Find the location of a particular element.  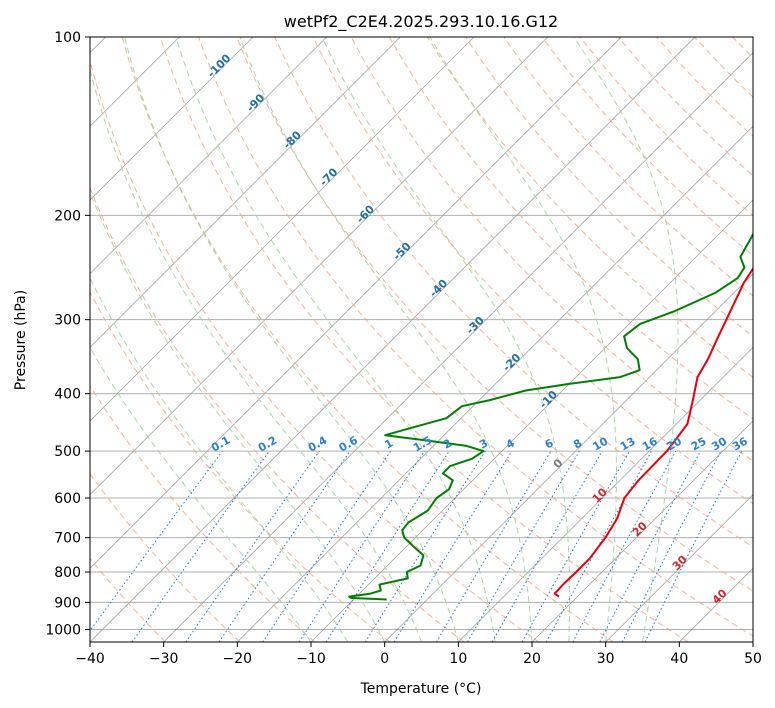

x-tick-label: 30 is located at coordinates (606, 659).